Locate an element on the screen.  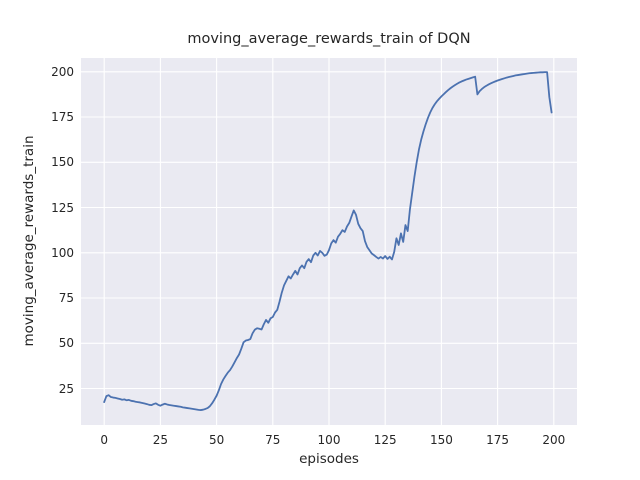
y-tick-label: 25 is located at coordinates (66, 388).